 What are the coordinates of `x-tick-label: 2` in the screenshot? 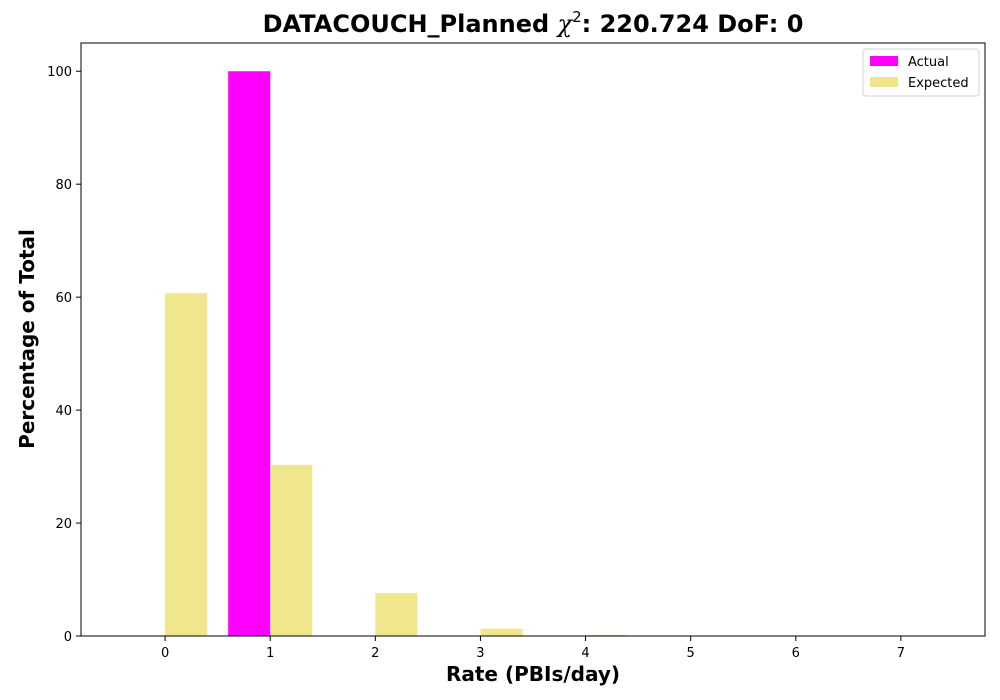 It's located at (375, 653).